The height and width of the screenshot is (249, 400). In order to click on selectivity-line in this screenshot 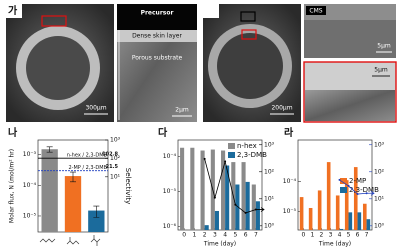, I will do `click(353, 187)`.